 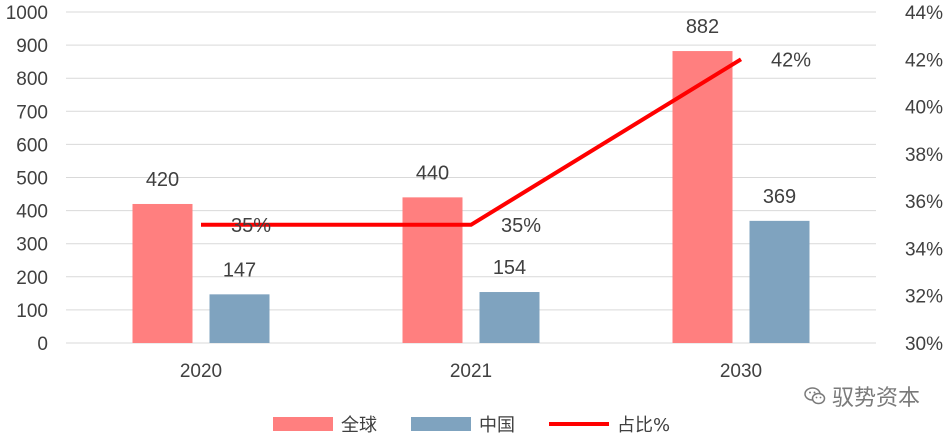 What do you see at coordinates (741, 371) in the screenshot?
I see `x-tick-label: 2030` at bounding box center [741, 371].